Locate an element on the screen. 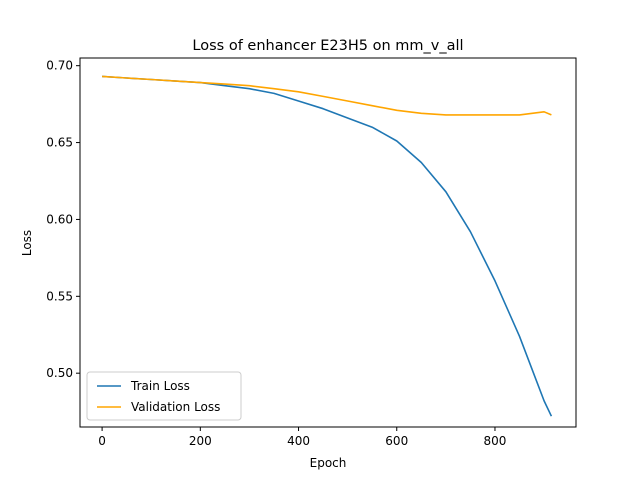 This screenshot has width=640, height=480. y-tick-label: 0.50 is located at coordinates (59, 373).